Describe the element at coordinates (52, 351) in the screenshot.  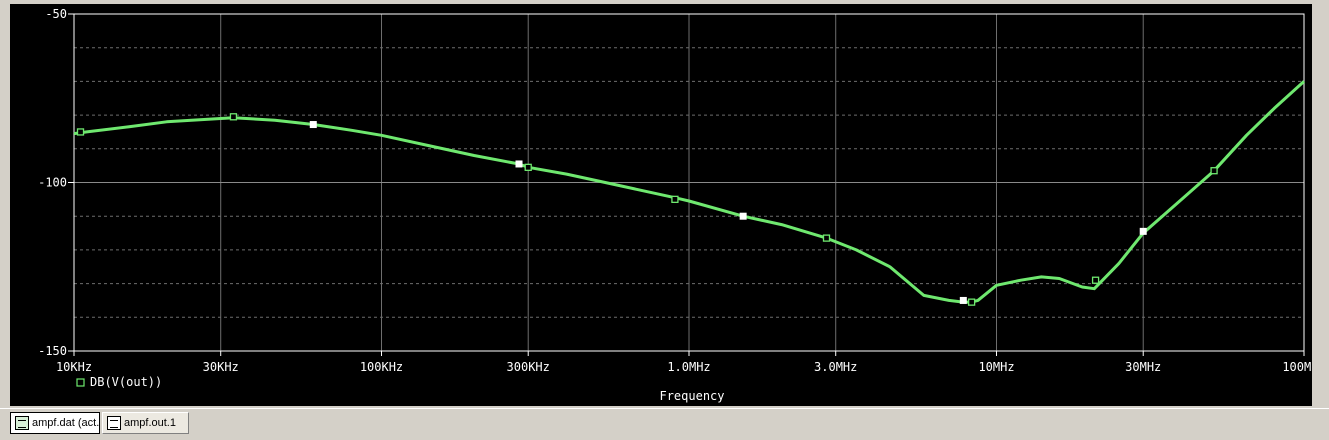
I see `y-tick-label: -150` at that location.